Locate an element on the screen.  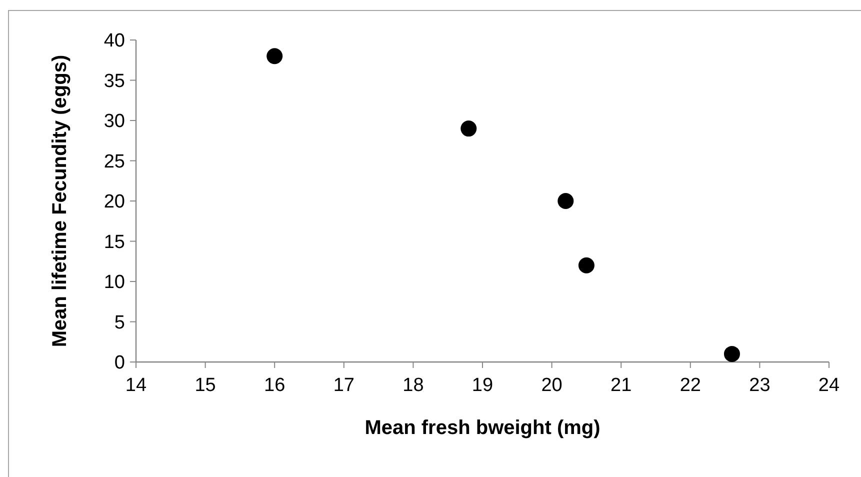
x-tick-label: 19 is located at coordinates (483, 385).